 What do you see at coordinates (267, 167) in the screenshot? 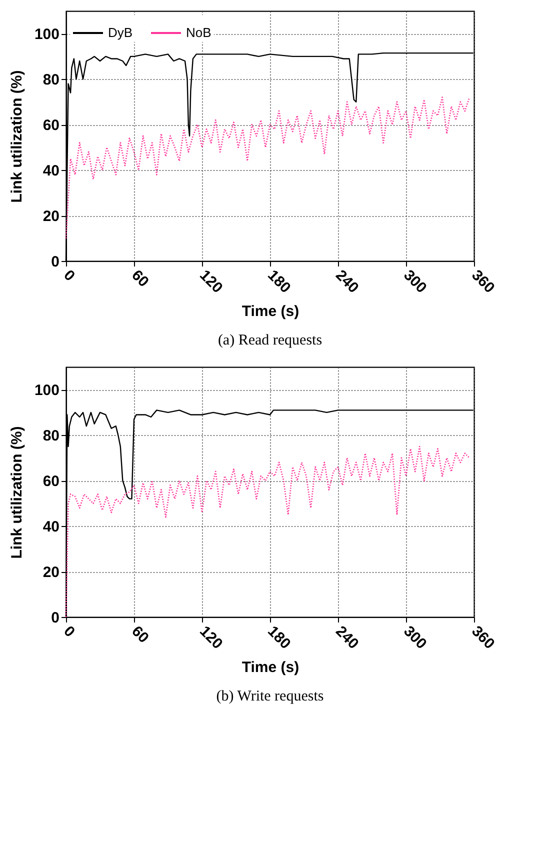
I see `line-series` at bounding box center [267, 167].